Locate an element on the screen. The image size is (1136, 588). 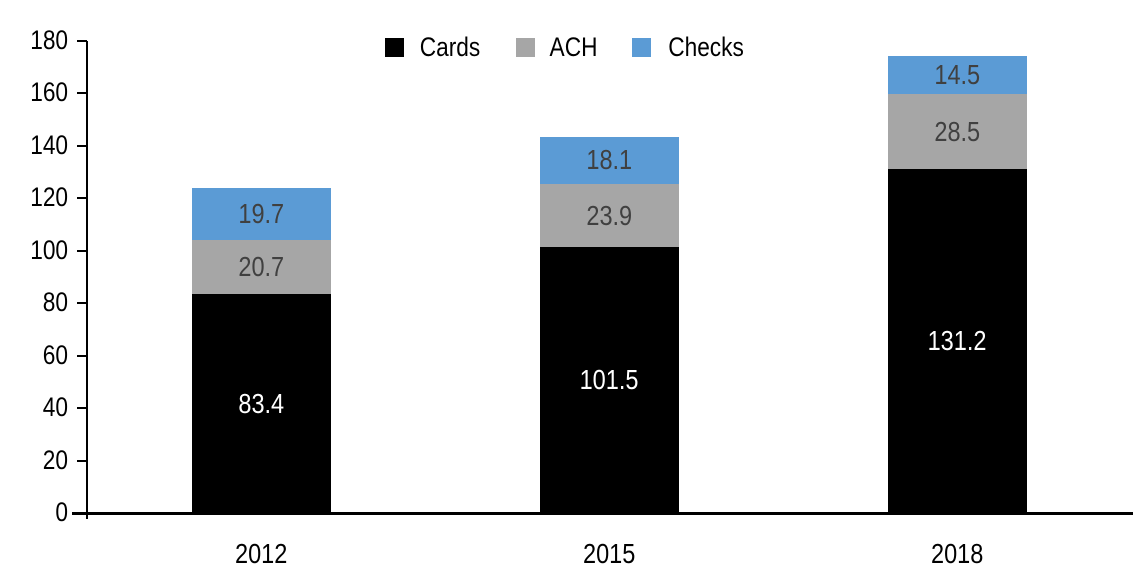
legend-item-checks: Checks is located at coordinates (691, 47).